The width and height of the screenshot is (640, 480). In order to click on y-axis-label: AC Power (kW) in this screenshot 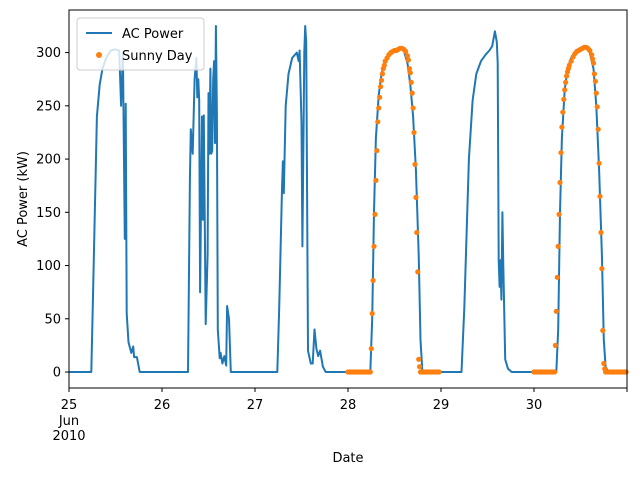, I will do `click(23, 199)`.